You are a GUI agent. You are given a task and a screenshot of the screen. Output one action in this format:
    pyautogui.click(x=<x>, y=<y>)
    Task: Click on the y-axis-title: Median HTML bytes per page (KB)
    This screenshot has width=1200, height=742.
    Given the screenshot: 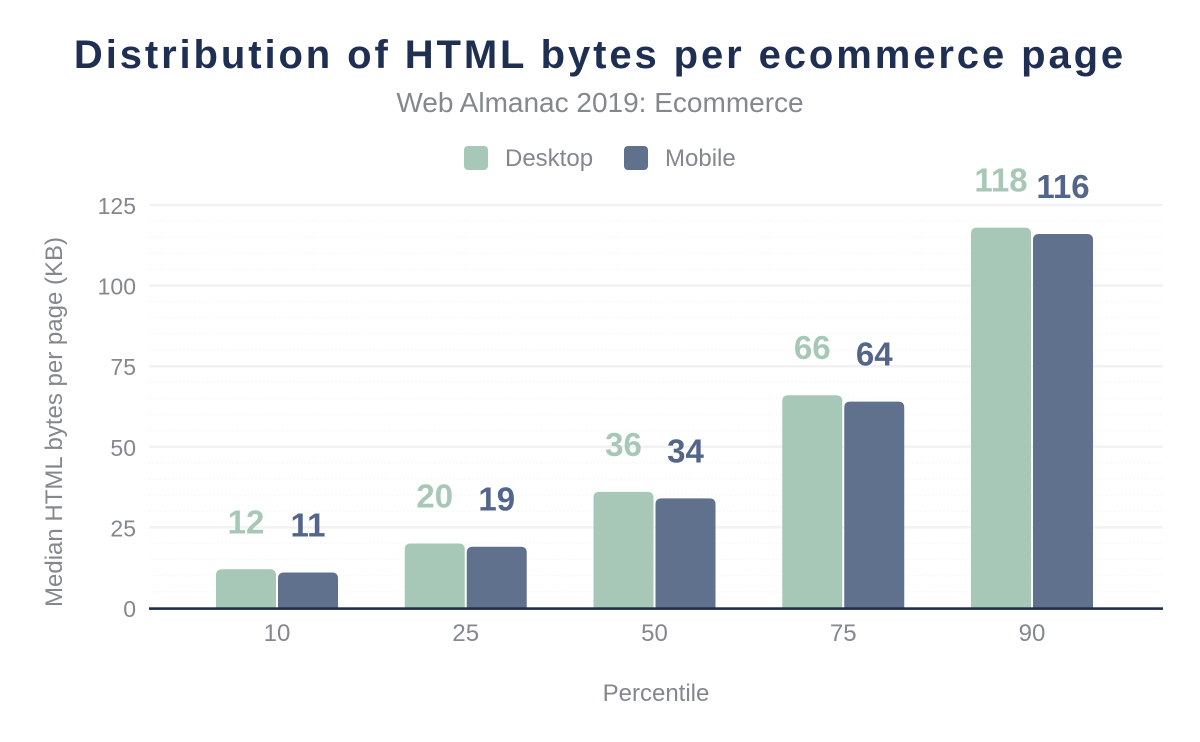 What is the action you would take?
    pyautogui.click(x=54, y=422)
    